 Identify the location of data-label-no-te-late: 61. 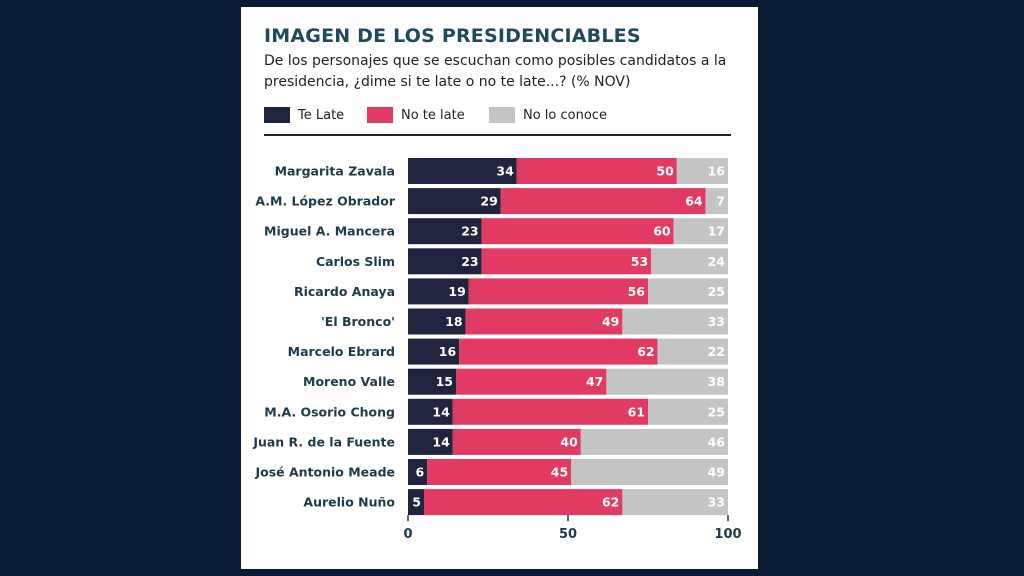
(636, 411).